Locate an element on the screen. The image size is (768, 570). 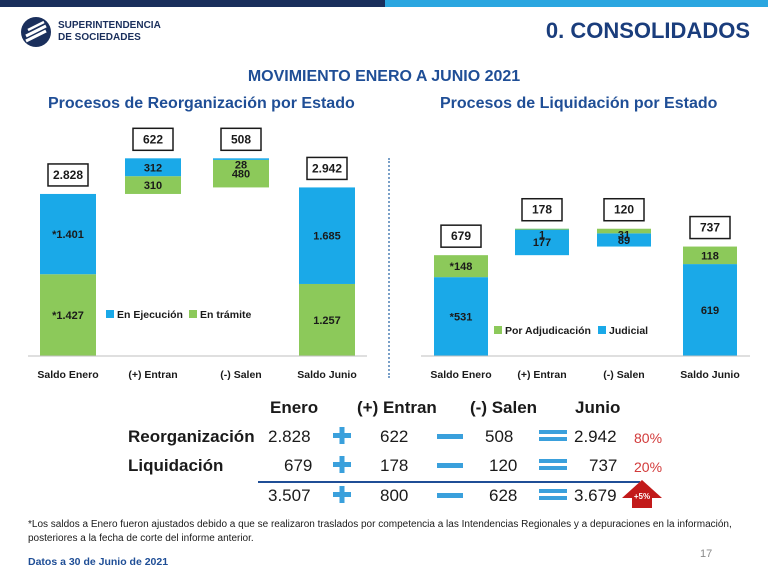
total-label: 737 is located at coordinates (710, 228).